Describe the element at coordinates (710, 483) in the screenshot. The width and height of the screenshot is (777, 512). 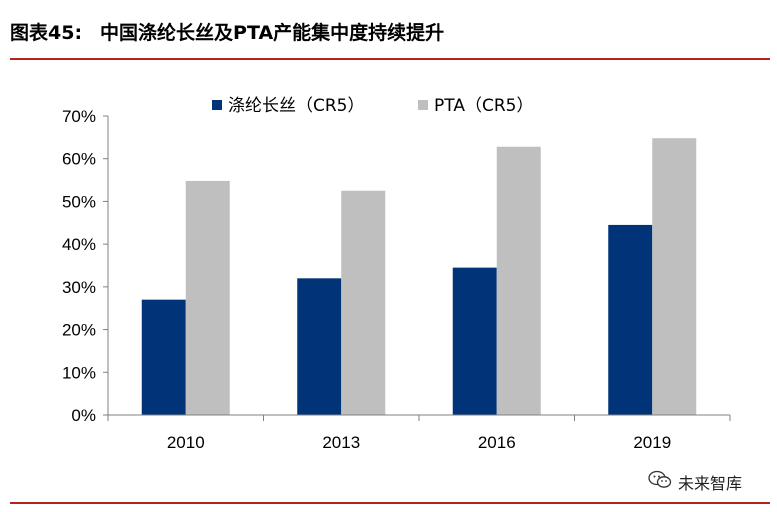
I see `watermark-text: 未来智库` at that location.